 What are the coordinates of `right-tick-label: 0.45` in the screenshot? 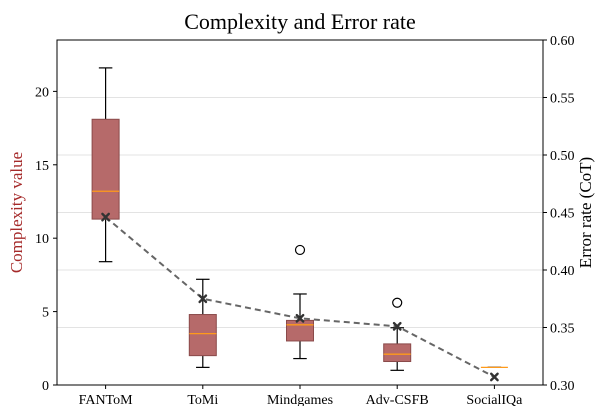 It's located at (562, 214).